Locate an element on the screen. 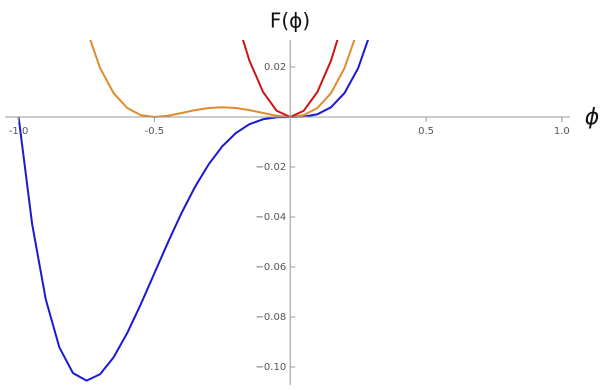  y-tick-label: −0.10 is located at coordinates (271, 367).